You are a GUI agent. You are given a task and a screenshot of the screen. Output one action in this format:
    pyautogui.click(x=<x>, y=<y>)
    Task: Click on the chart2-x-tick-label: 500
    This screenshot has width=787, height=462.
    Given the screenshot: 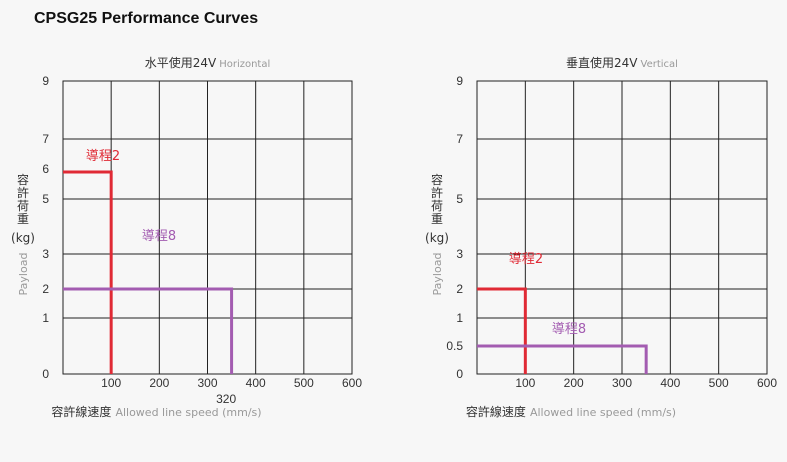 What is the action you would take?
    pyautogui.click(x=719, y=383)
    